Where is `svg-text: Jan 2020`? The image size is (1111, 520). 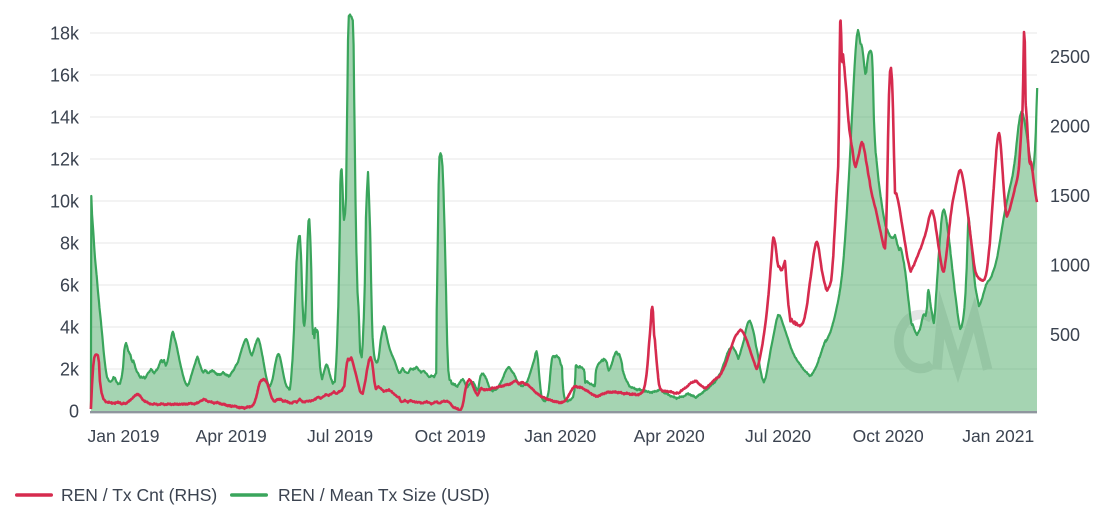
svg-text: Jan 2020 is located at coordinates (560, 436).